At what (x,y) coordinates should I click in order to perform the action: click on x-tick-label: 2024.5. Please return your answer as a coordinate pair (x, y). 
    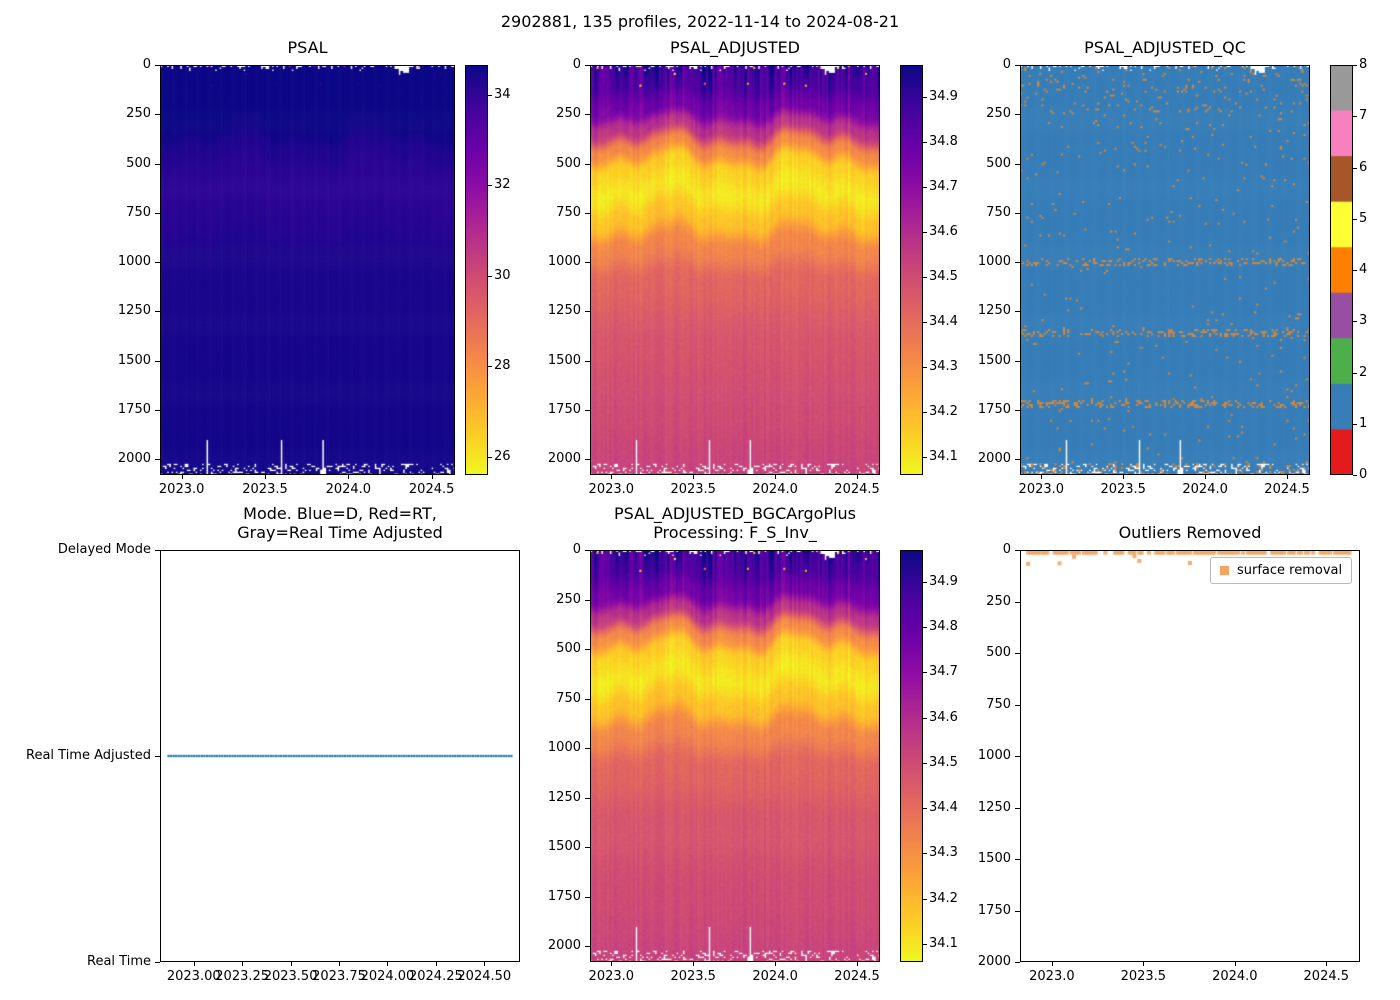
    Looking at the image, I should click on (1326, 976).